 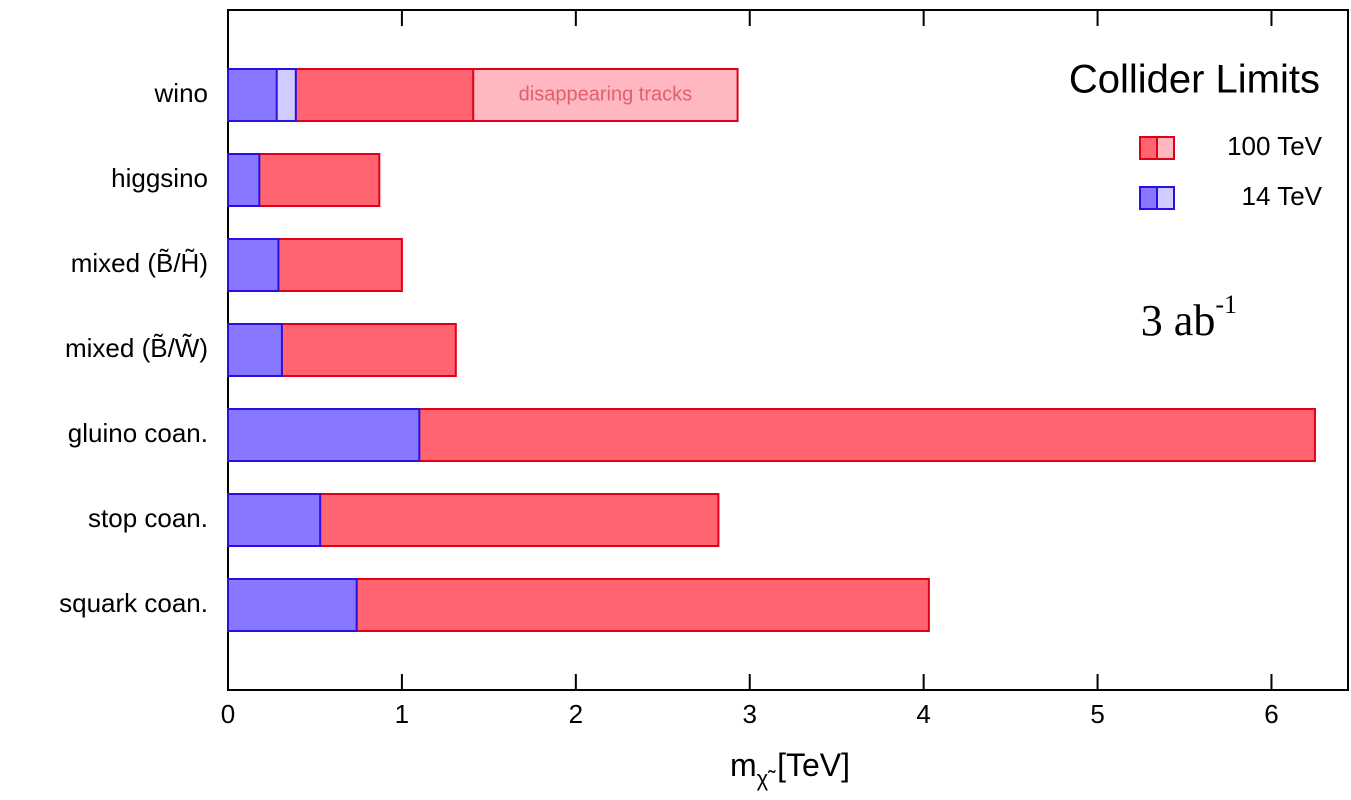 I want to click on x-tick-label: 1, so click(x=402, y=714).